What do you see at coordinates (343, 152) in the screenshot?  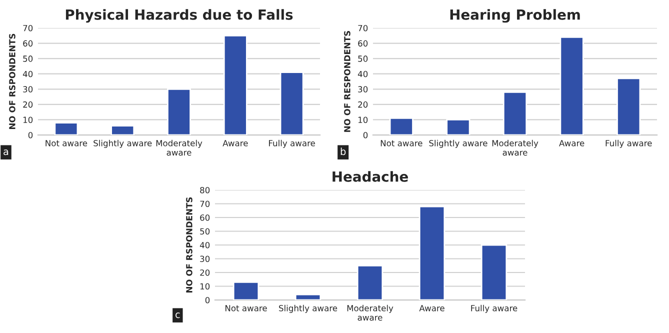 I see `text: b` at bounding box center [343, 152].